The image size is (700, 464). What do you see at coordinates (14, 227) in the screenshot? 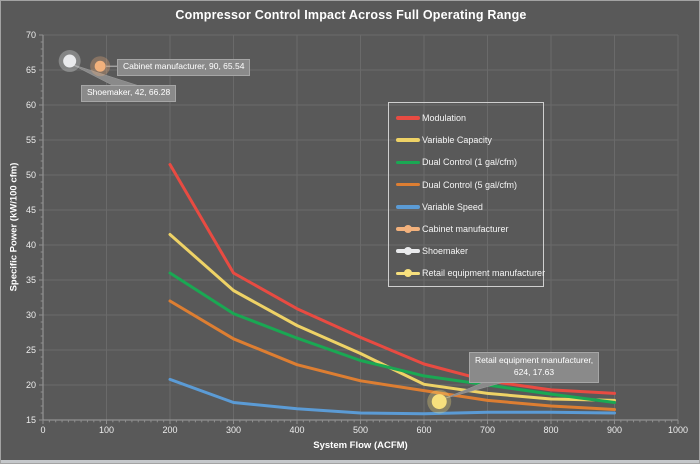
I see `y-axis-title: Specific Power (kW/100 cfm)` at bounding box center [14, 227].